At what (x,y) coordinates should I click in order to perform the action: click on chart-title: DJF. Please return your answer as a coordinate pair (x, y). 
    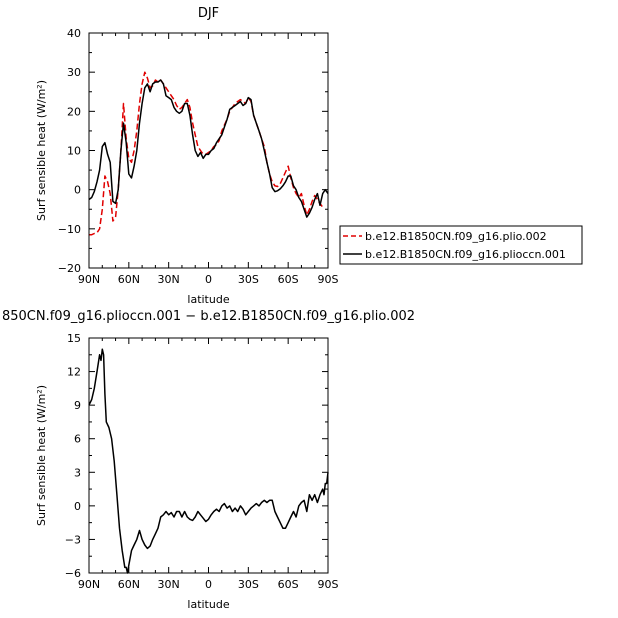
    Looking at the image, I should click on (208, 13).